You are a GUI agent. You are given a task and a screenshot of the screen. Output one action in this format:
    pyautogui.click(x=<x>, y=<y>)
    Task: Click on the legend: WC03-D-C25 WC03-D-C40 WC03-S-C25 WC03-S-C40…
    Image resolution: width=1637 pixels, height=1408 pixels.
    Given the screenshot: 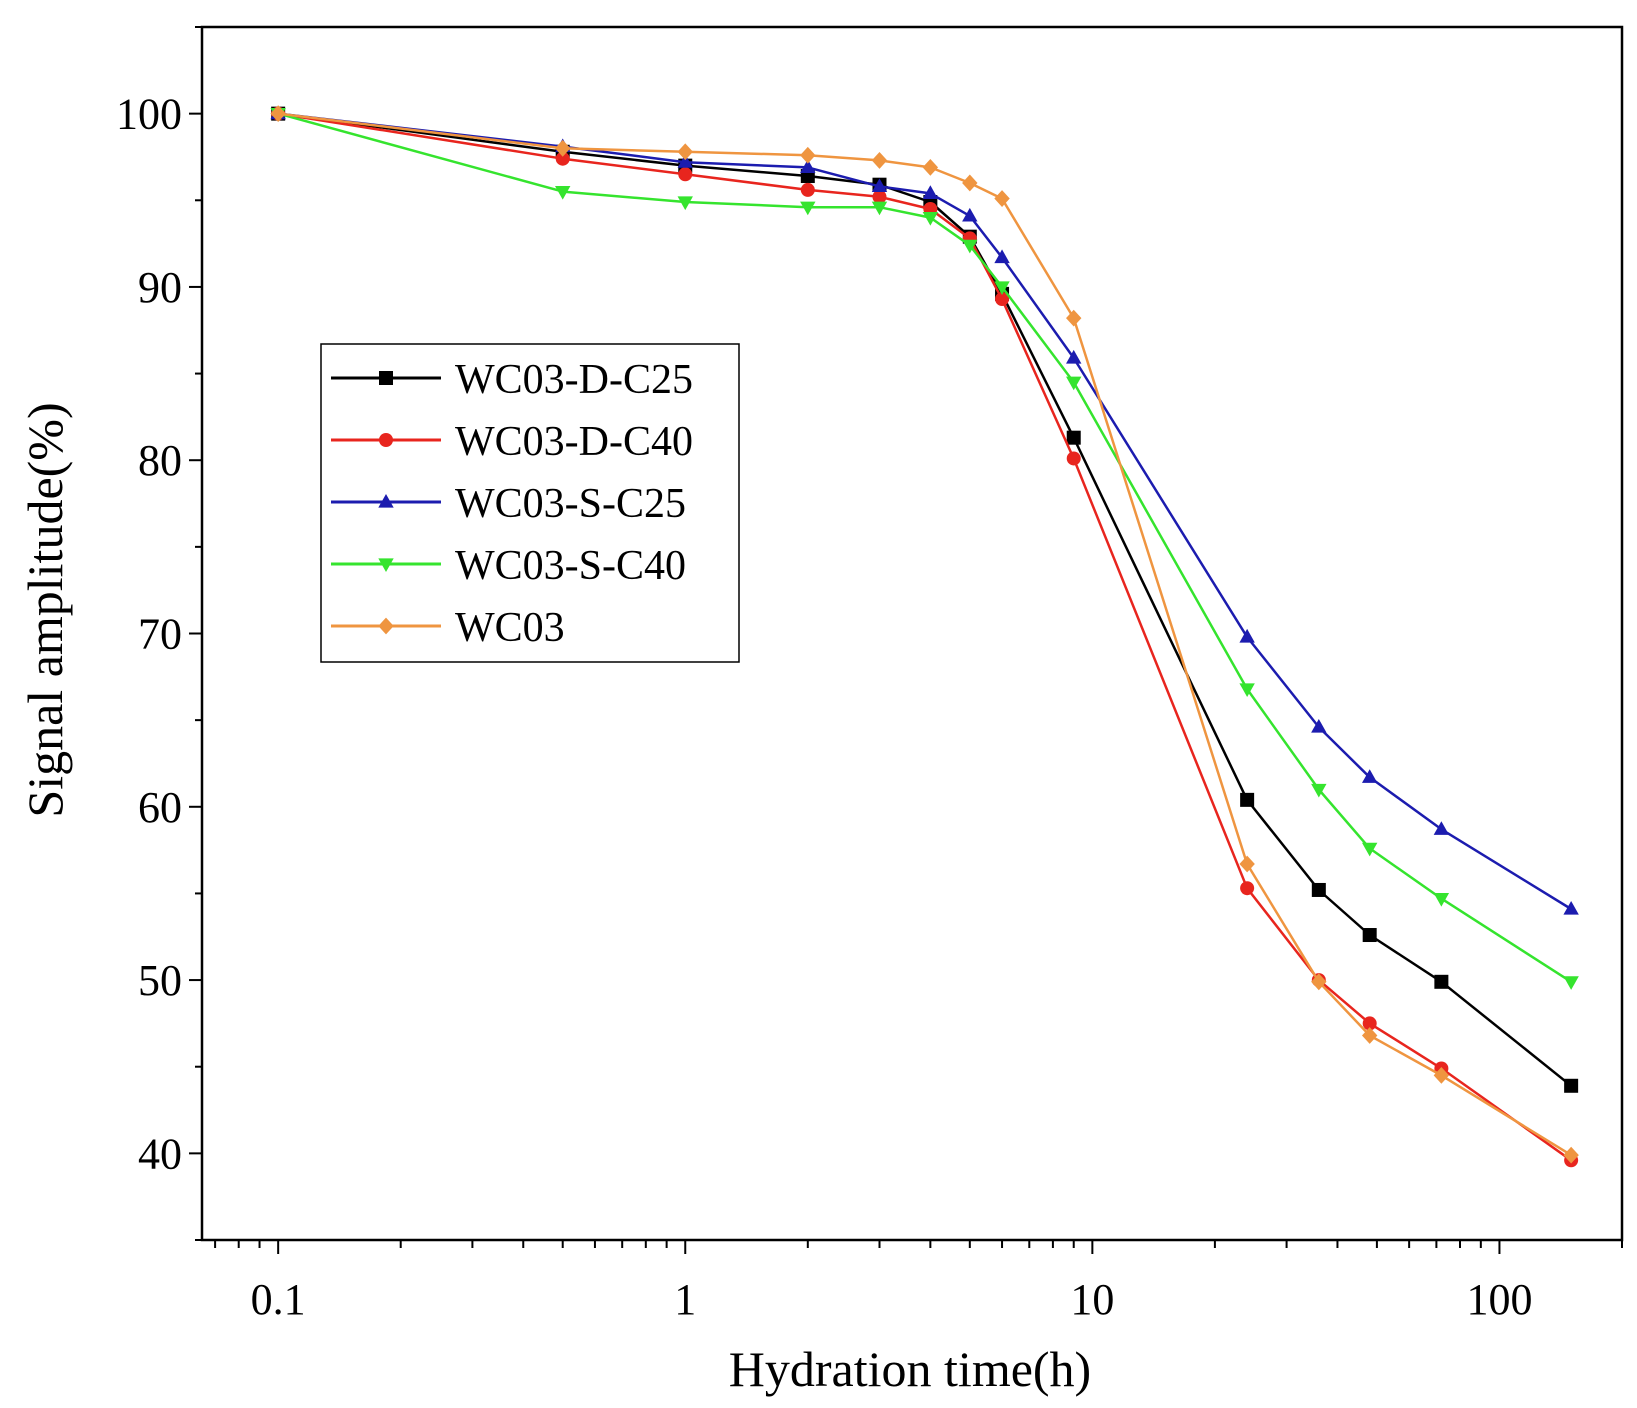 What is the action you would take?
    pyautogui.click(x=530, y=503)
    